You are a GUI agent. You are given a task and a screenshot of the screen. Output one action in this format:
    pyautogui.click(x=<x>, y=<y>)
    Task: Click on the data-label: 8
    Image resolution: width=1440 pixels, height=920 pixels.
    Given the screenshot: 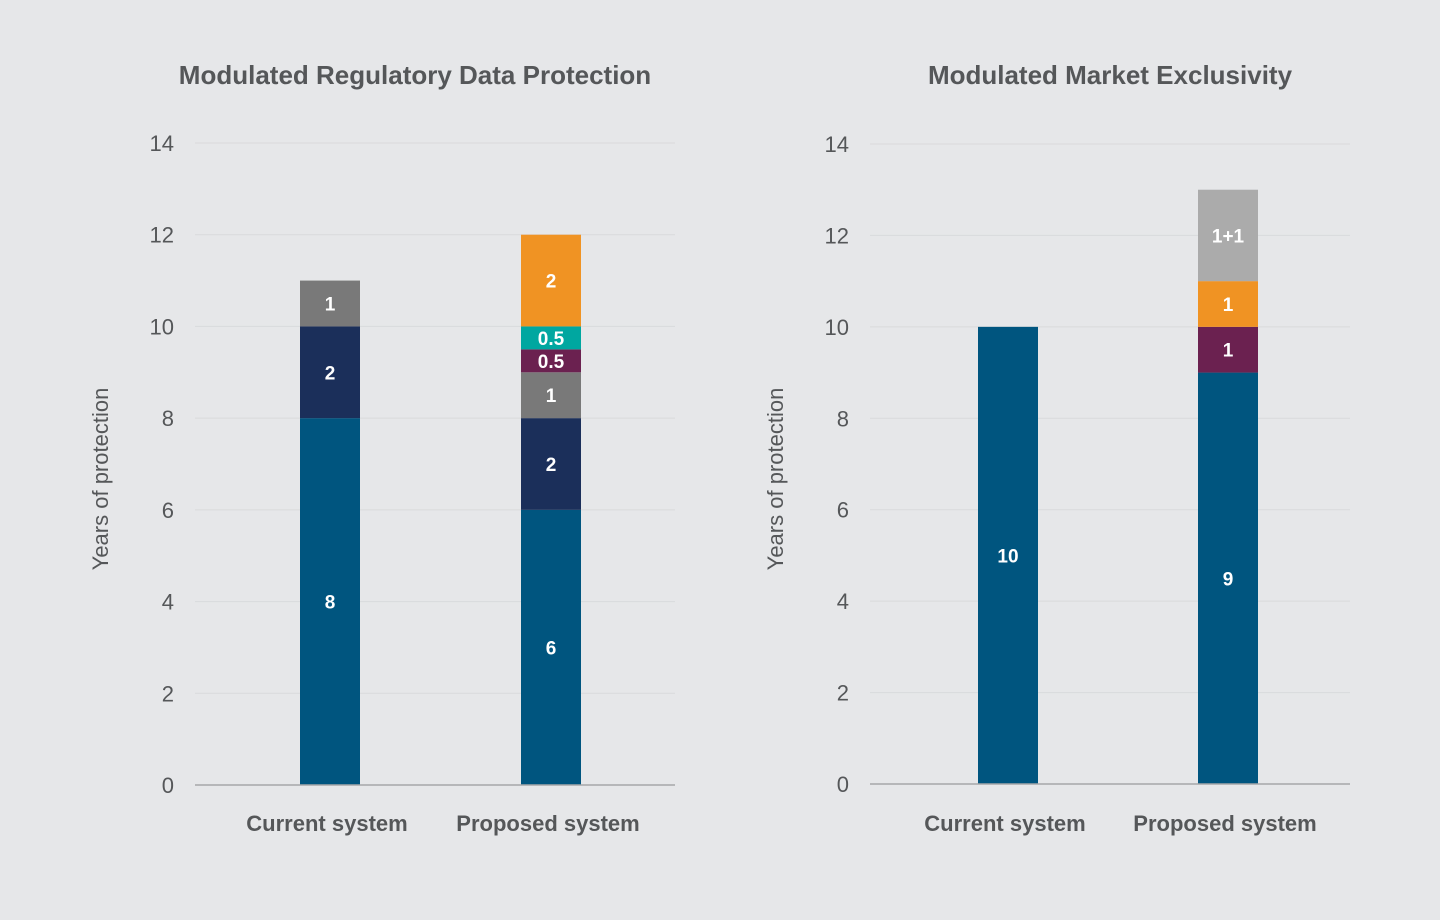 What is the action you would take?
    pyautogui.click(x=330, y=603)
    